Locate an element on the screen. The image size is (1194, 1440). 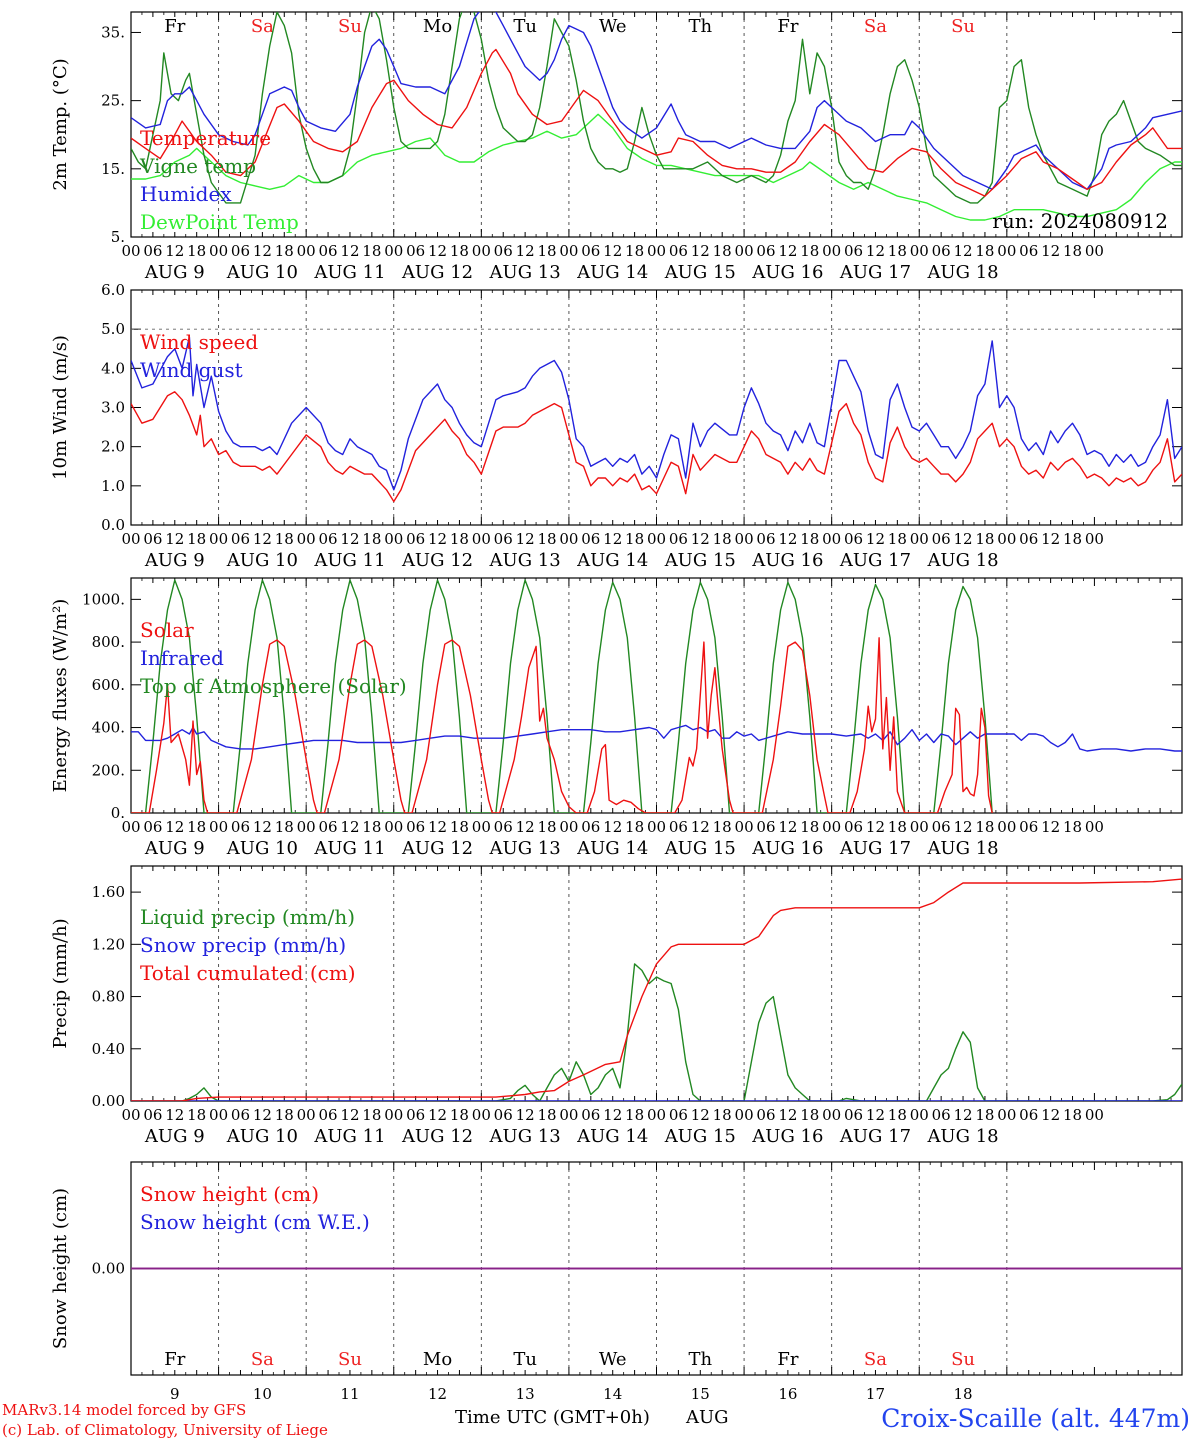
day-number: 11 is located at coordinates (349, 1394).